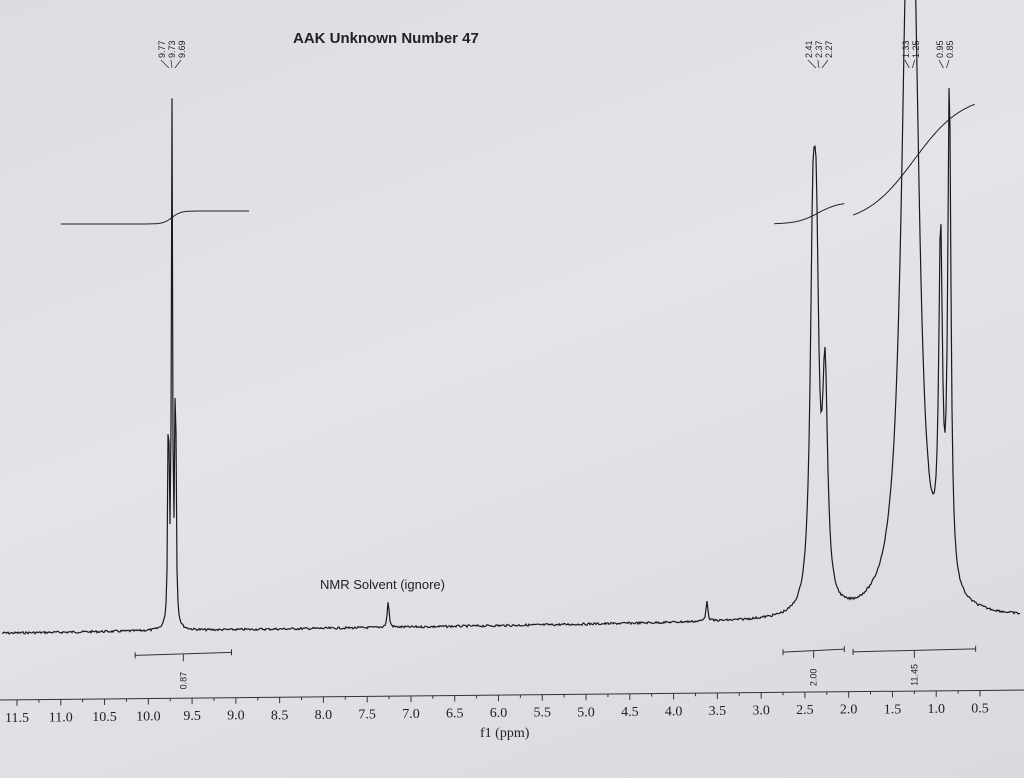  What do you see at coordinates (411, 714) in the screenshot?
I see `x-tick-label: 7.0` at bounding box center [411, 714].